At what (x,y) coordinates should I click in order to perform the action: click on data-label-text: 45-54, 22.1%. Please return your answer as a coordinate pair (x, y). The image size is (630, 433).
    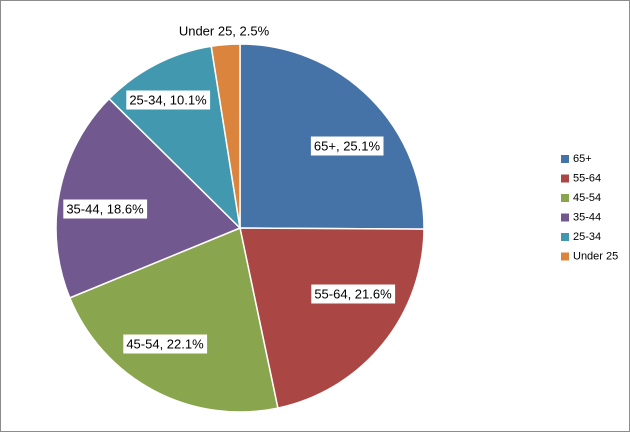
    Looking at the image, I should click on (165, 344).